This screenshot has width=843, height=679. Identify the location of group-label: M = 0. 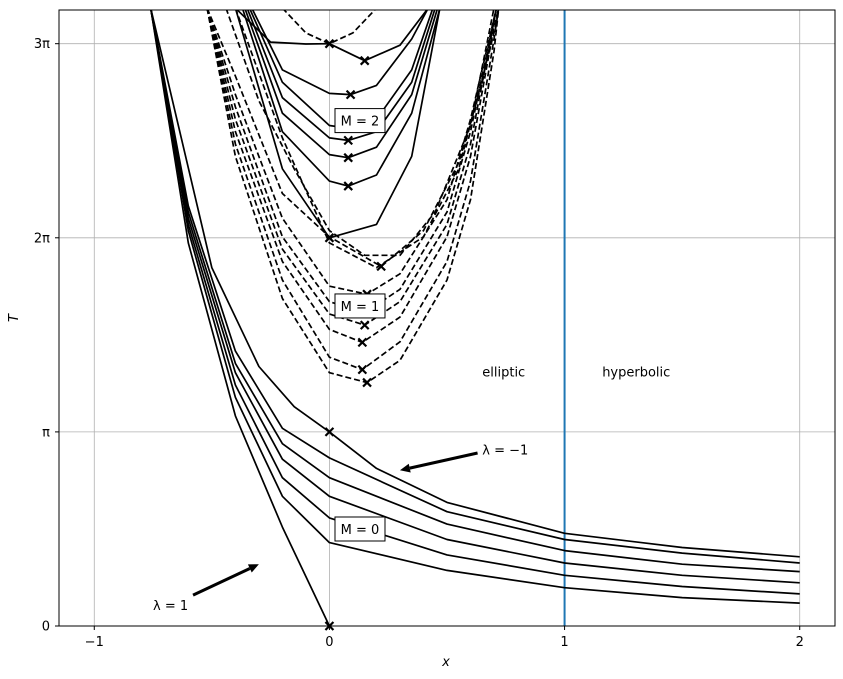
(360, 530).